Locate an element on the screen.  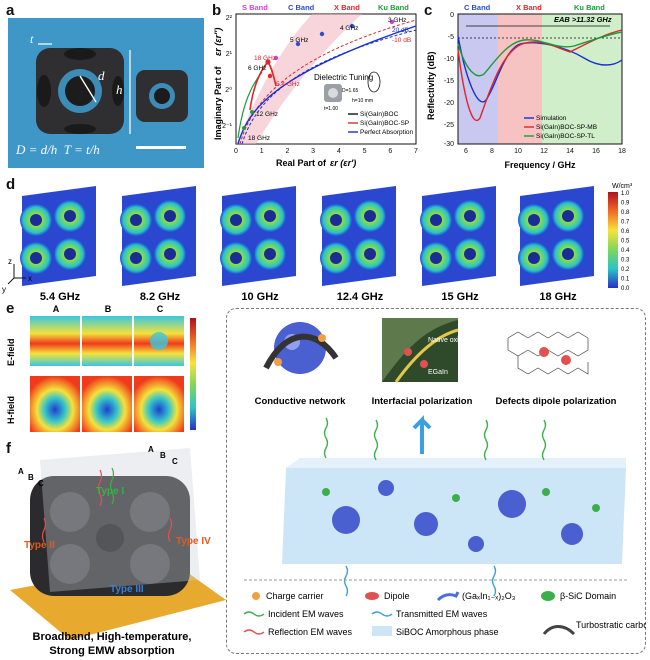
ku-band-label: Ku Band is located at coordinates (589, 7).